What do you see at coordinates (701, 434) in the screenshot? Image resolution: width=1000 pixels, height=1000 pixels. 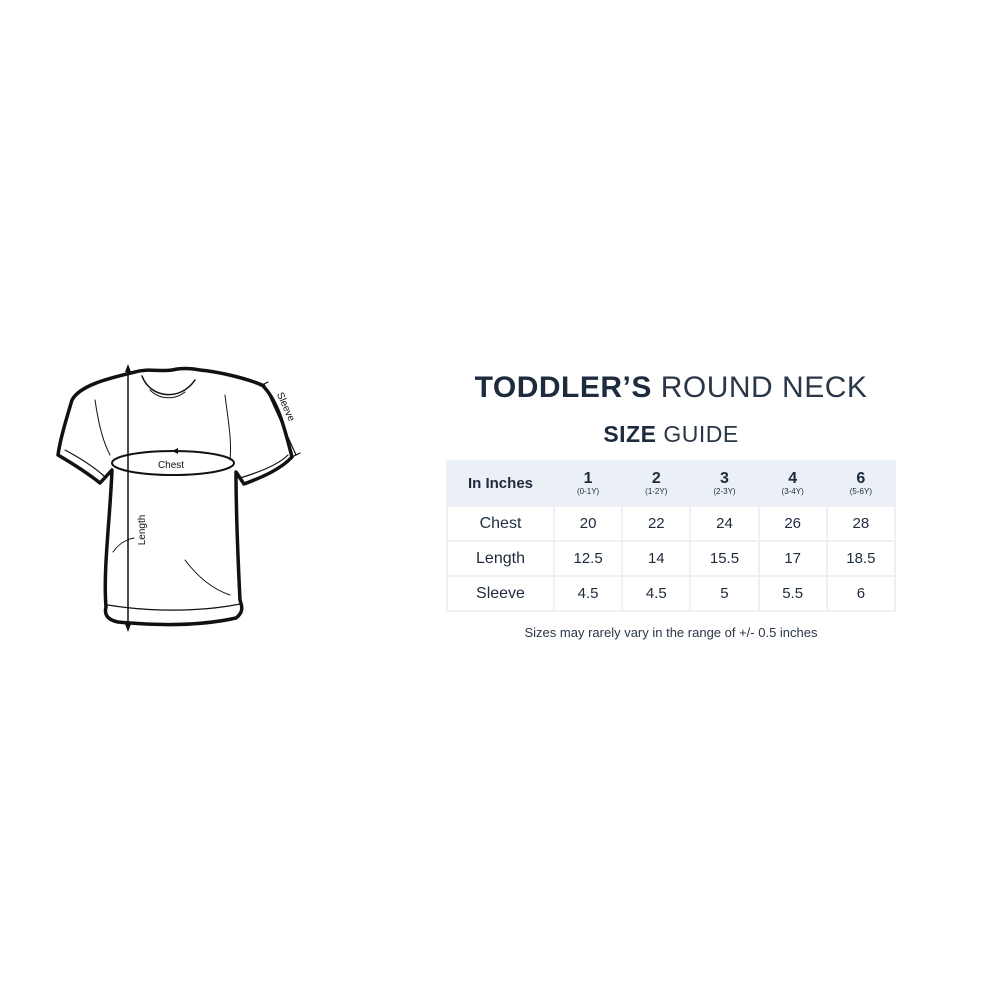 I see `subtitle-light: GUIDE` at bounding box center [701, 434].